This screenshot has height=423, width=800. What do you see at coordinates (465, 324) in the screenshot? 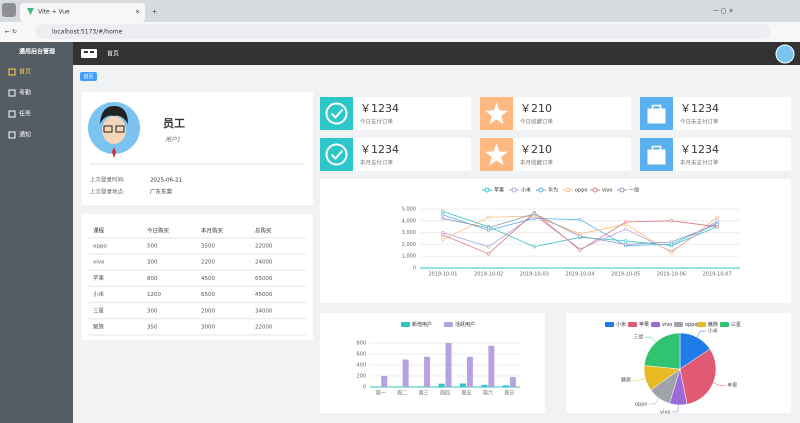
I see `legend-label: 活跃用户` at bounding box center [465, 324].